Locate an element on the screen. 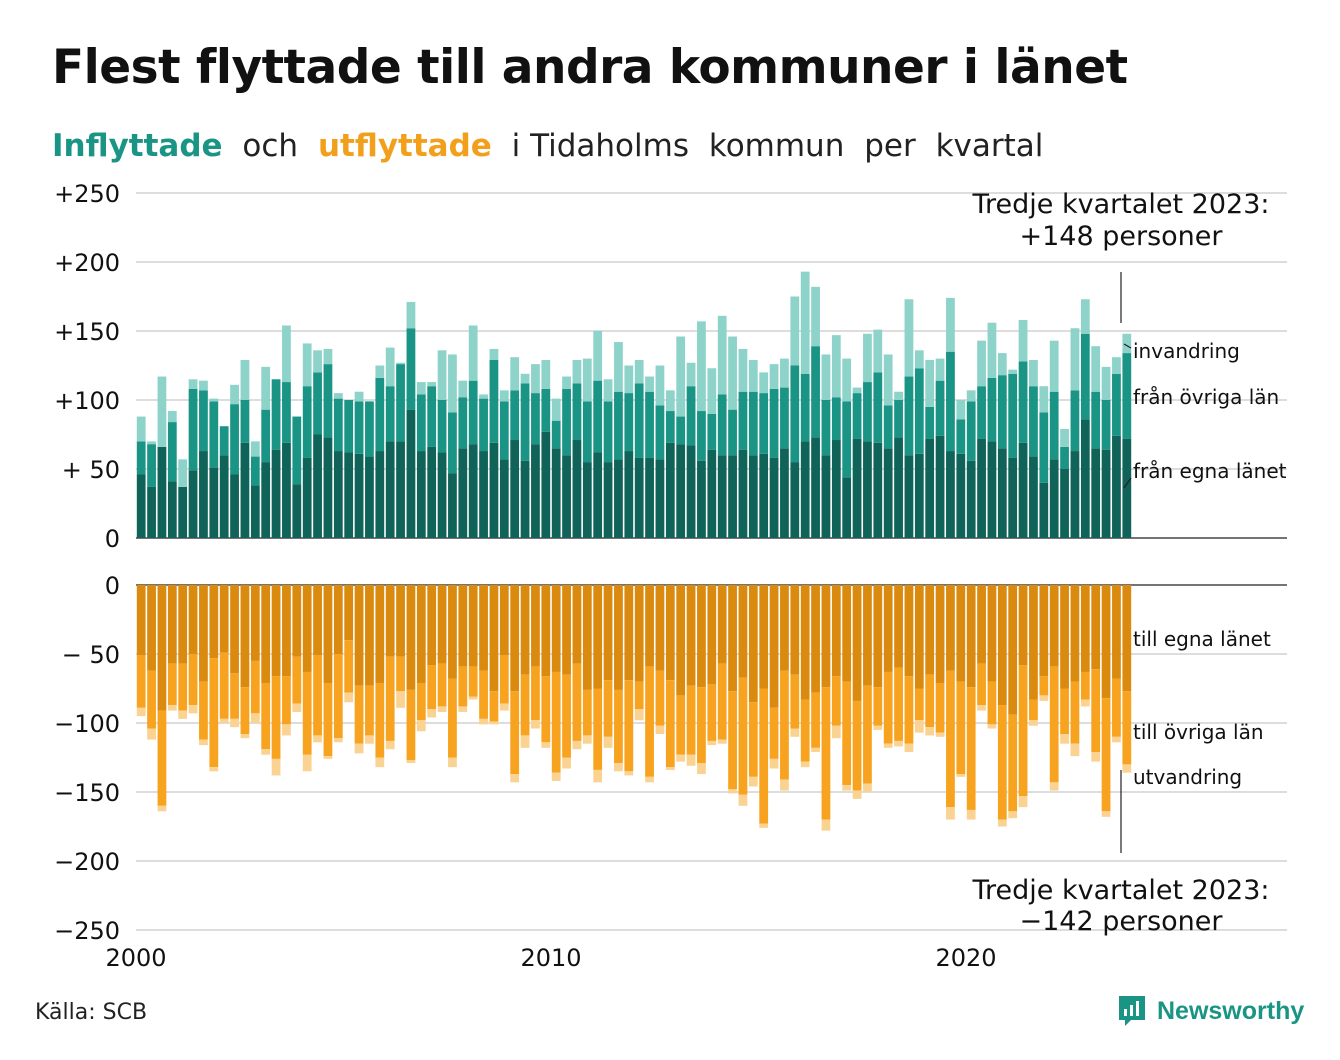 The height and width of the screenshot is (1060, 1340). subtitle-och: och is located at coordinates (270, 146).